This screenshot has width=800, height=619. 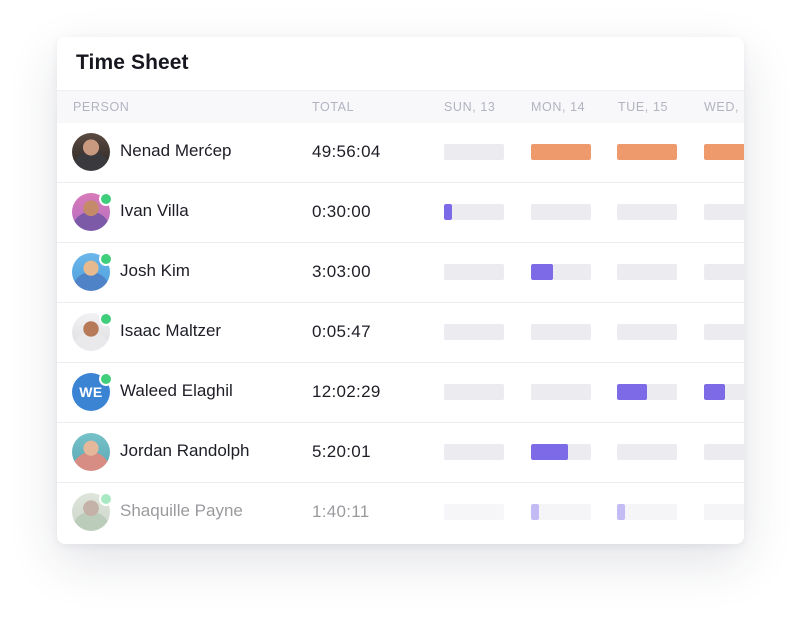 I want to click on avatar: WE, so click(x=92, y=391).